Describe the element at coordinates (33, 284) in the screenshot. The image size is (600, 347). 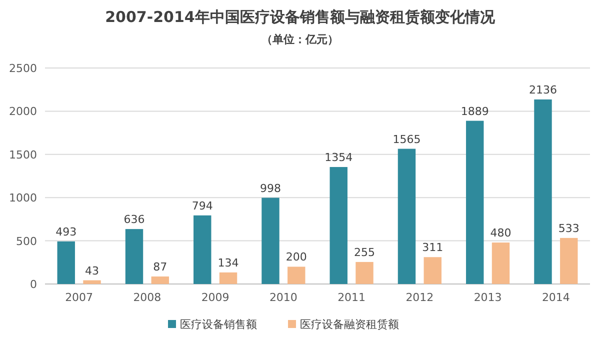
I see `y-tick-label: 0` at that location.